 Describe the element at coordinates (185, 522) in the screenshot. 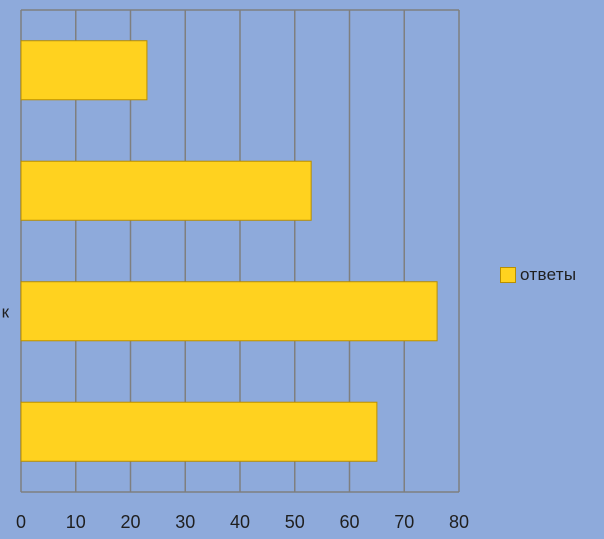

I see `x-tick-label: 30` at that location.